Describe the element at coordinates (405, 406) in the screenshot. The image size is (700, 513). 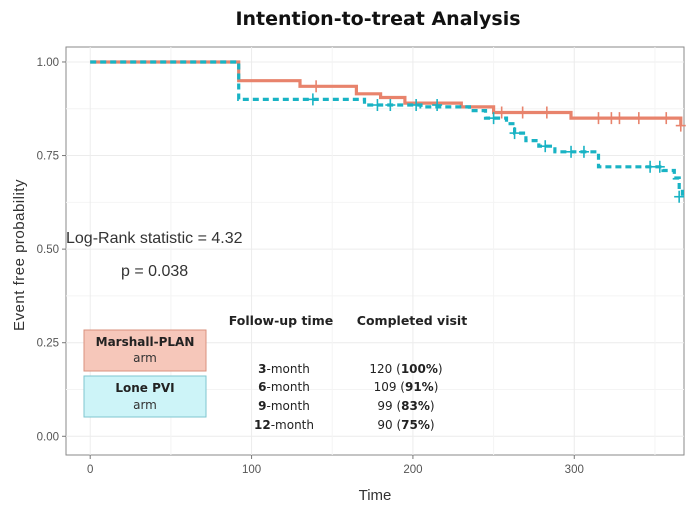
I see `table-row-visit: 99 (83%)` at that location.